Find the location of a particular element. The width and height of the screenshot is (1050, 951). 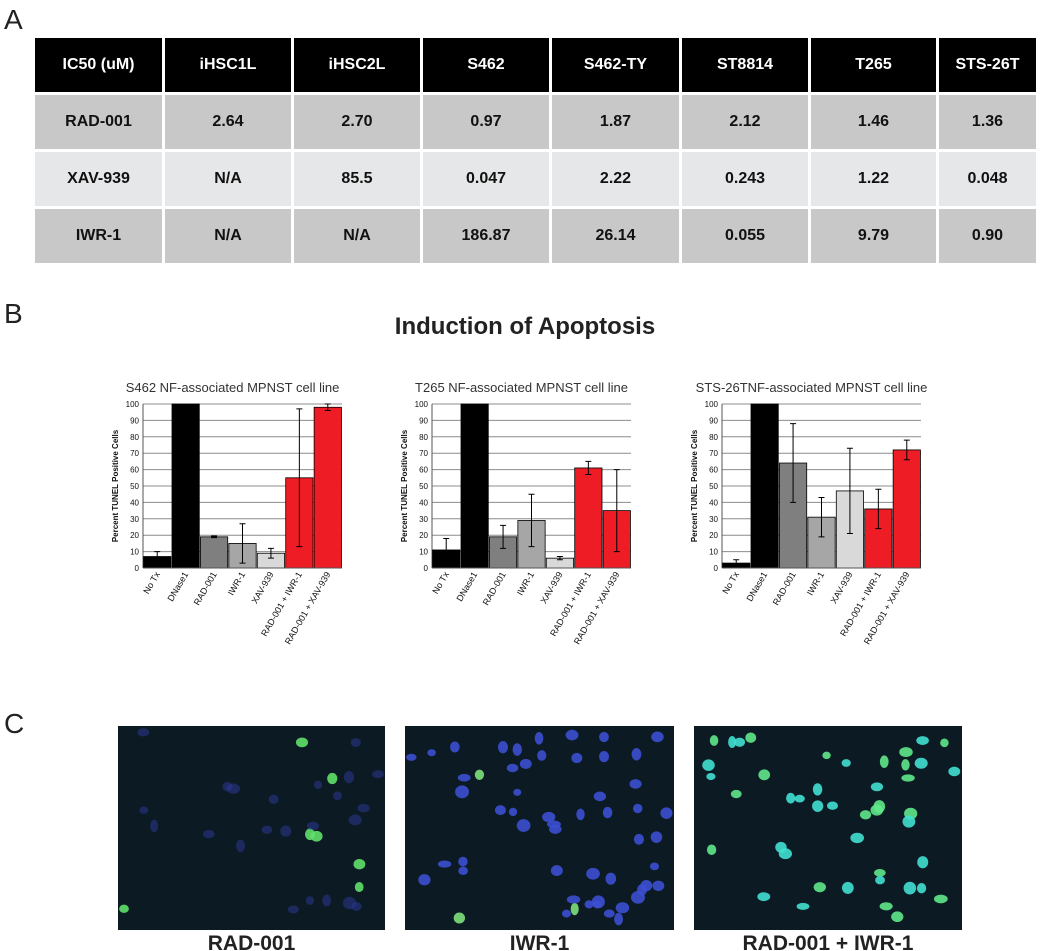

figure-title: Induction of Apoptosis is located at coordinates (525, 326).